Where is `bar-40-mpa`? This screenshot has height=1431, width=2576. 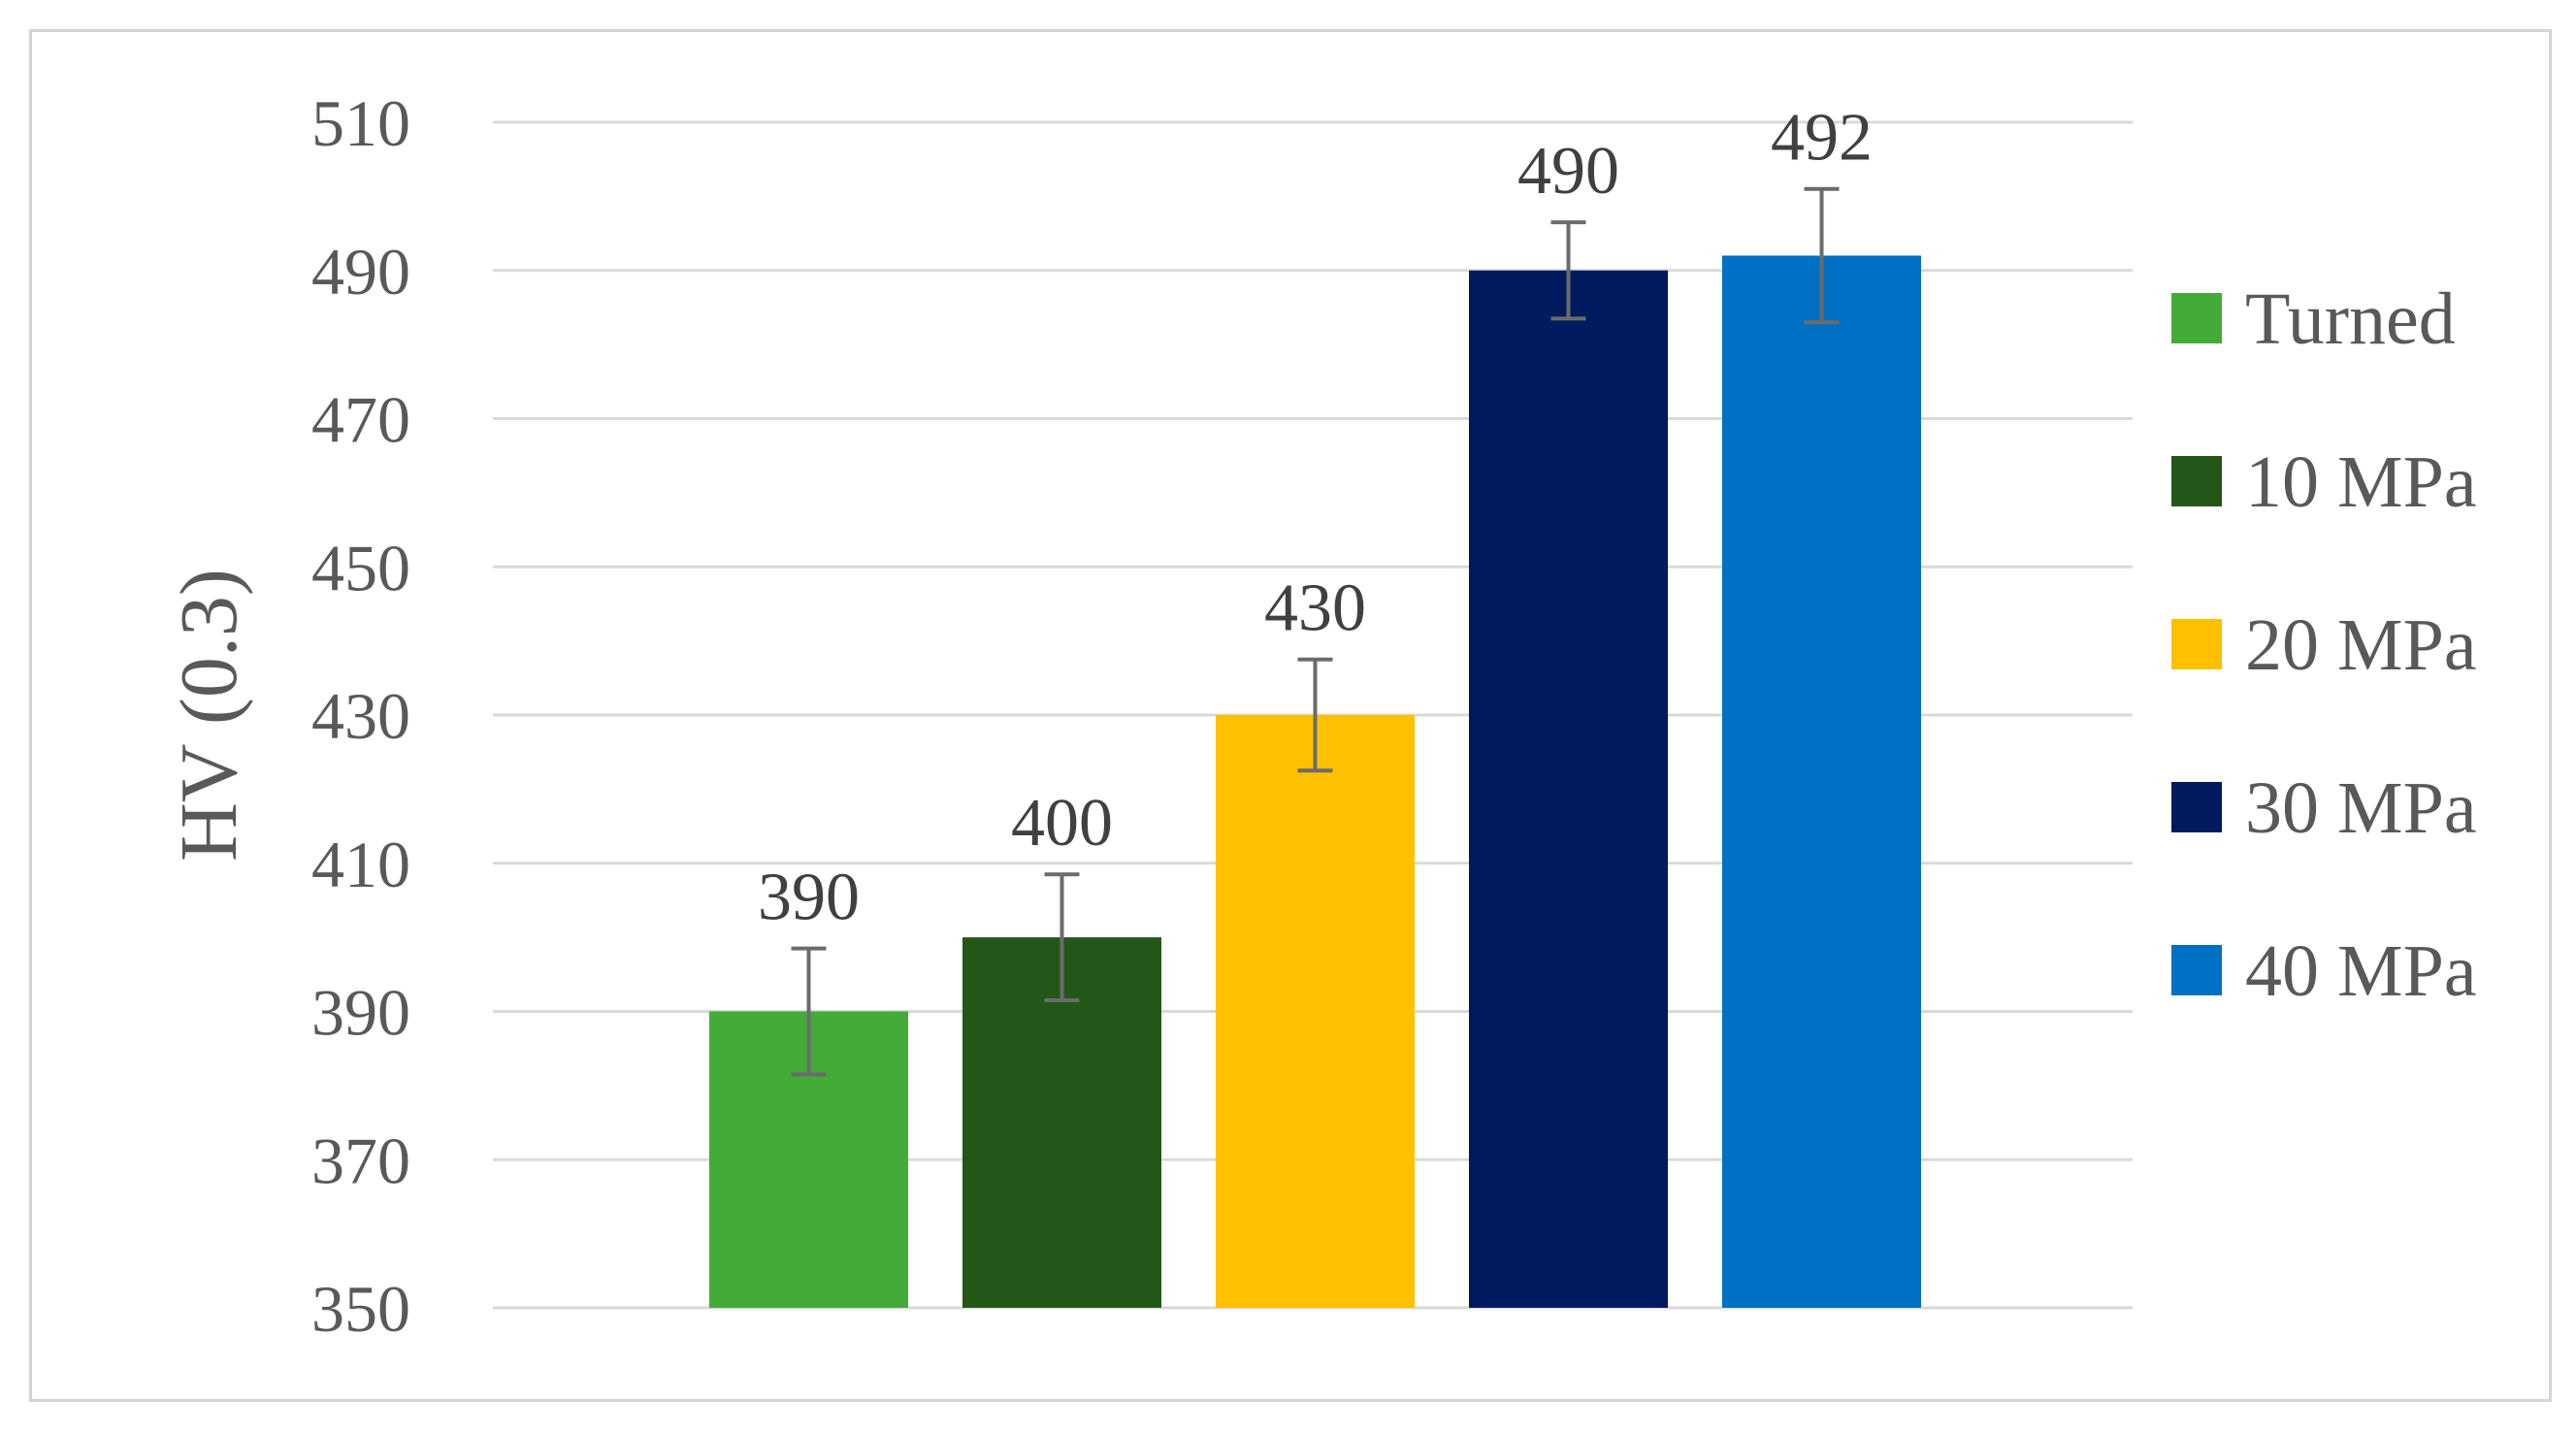 bar-40-mpa is located at coordinates (1821, 782).